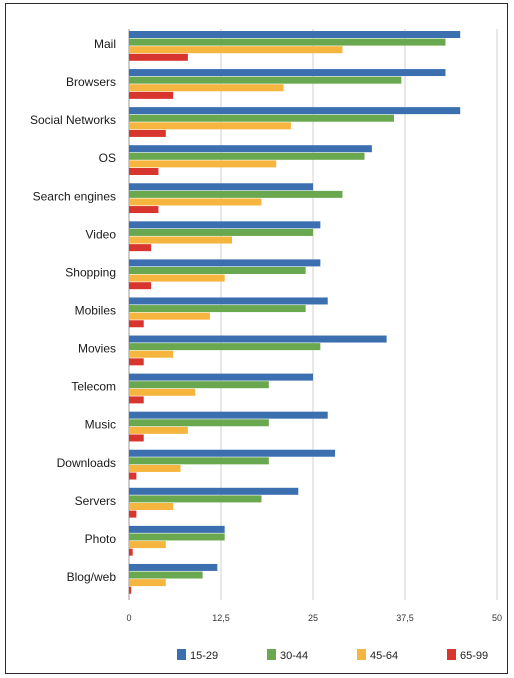 The height and width of the screenshot is (678, 514). What do you see at coordinates (405, 618) in the screenshot?
I see `x-tick-label: 37,5` at bounding box center [405, 618].